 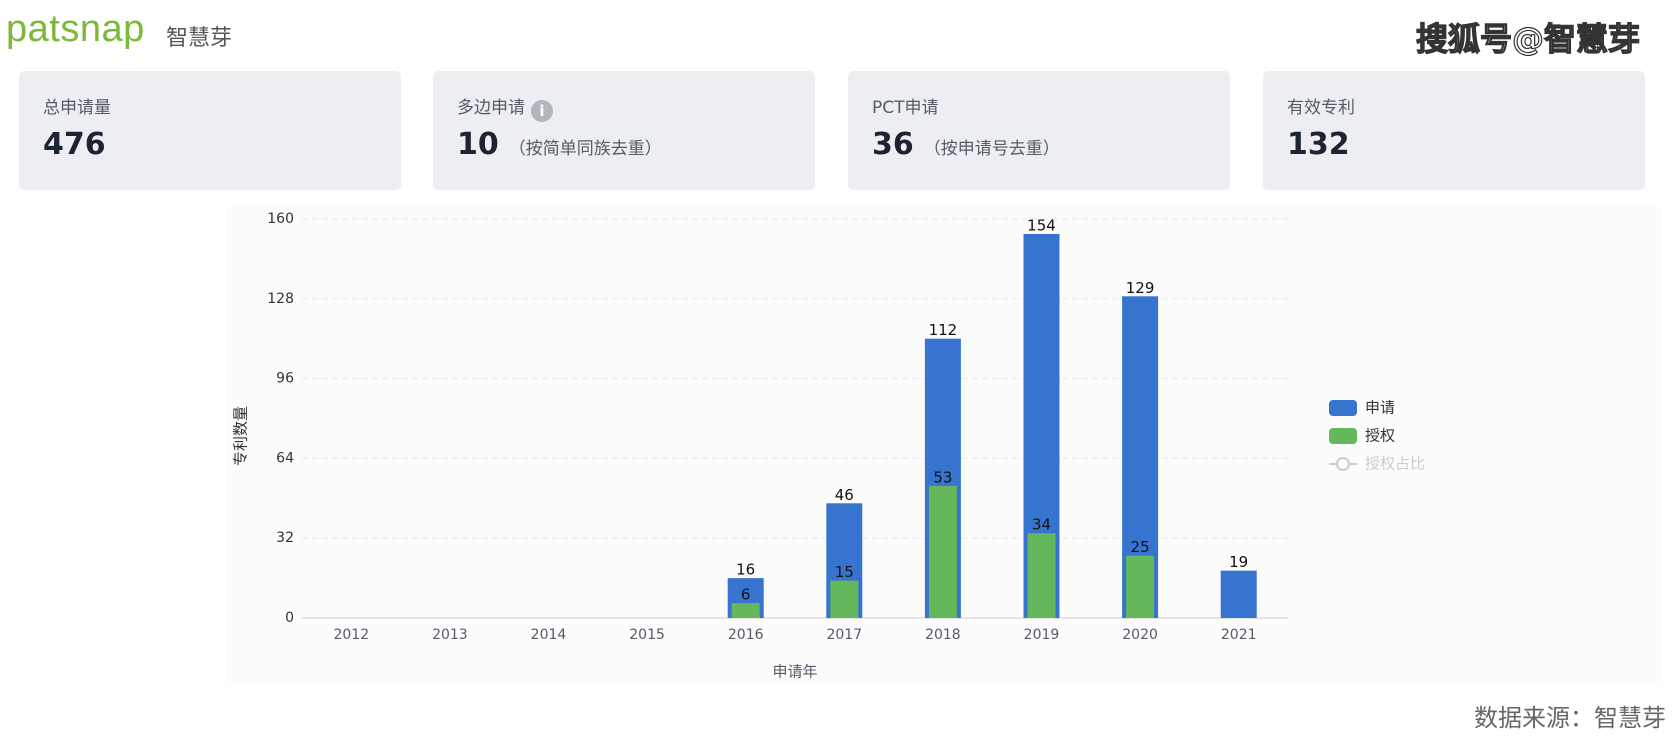 What do you see at coordinates (1039, 130) in the screenshot?
I see `stat-card: PCT申请 36 （按申请号去重）` at bounding box center [1039, 130].